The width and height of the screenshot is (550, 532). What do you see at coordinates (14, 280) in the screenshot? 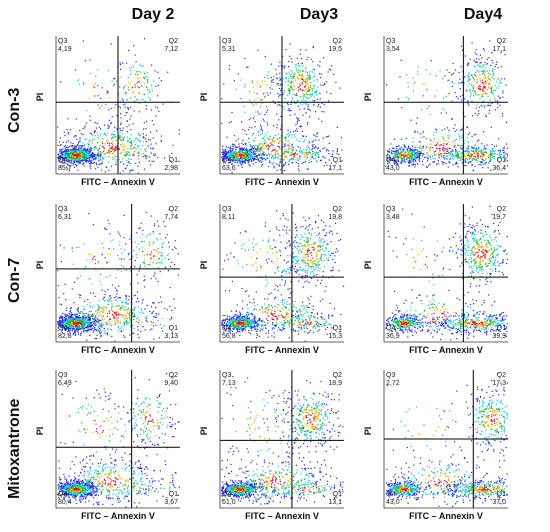
I see `row-header-con7: Con-7` at bounding box center [14, 280].